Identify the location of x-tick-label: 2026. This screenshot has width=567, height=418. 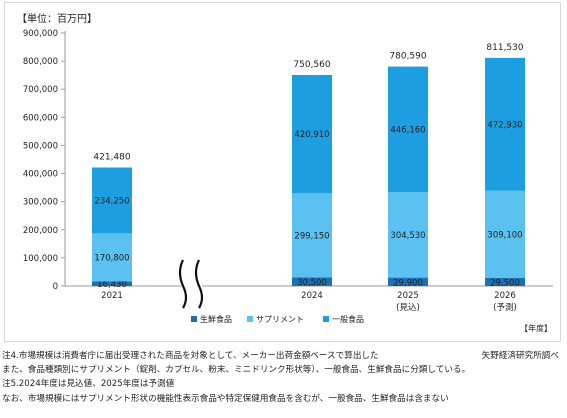
(505, 296).